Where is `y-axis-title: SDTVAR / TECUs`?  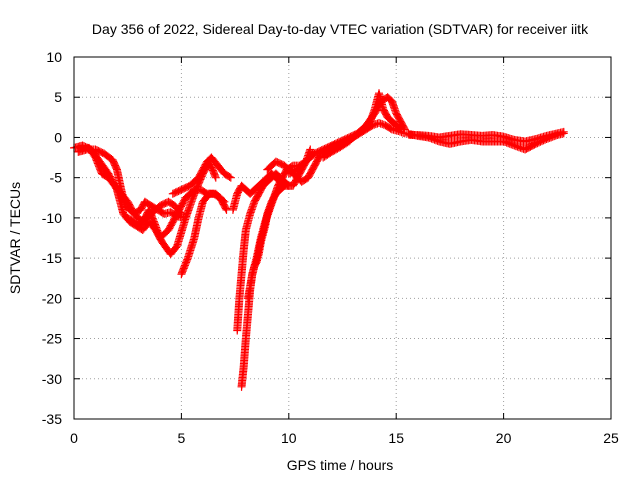 y-axis-title: SDTVAR / TECUs is located at coordinates (15, 238).